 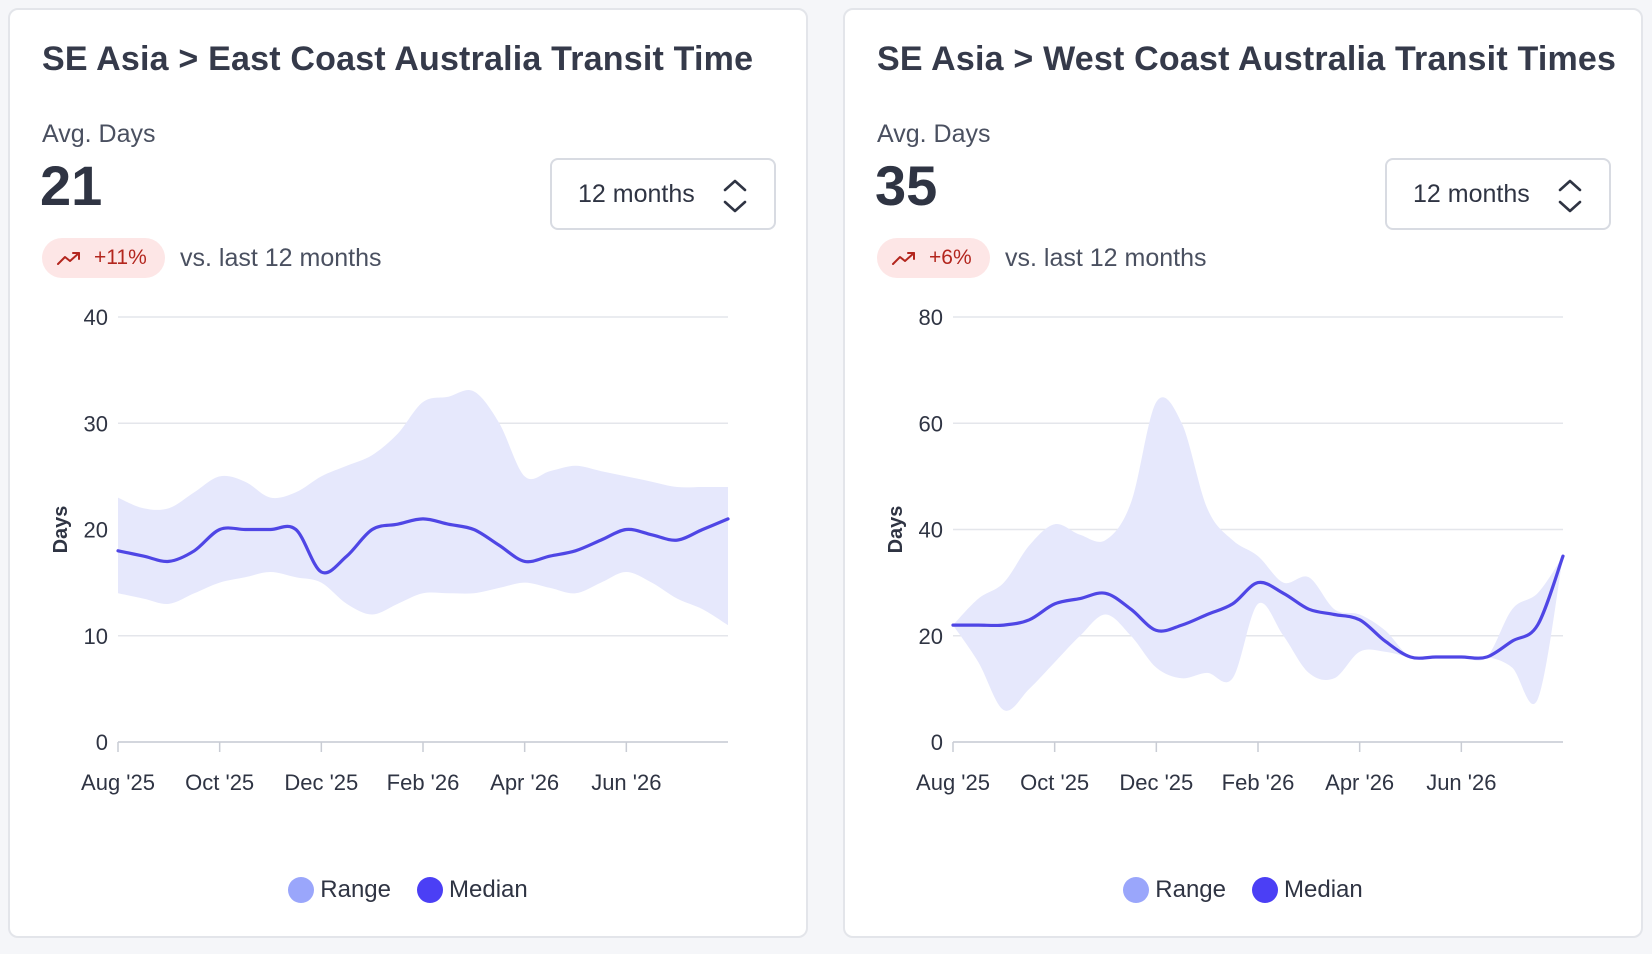 I want to click on delta-badge: +11%, so click(x=103, y=258).